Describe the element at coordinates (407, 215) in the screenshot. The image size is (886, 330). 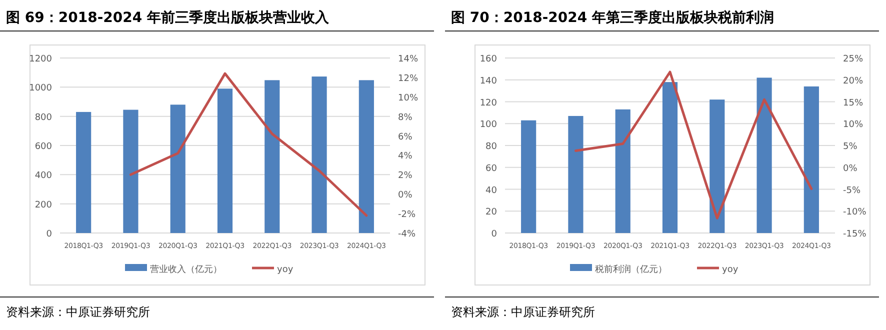
I see `y2-tick-label: -2%` at that location.